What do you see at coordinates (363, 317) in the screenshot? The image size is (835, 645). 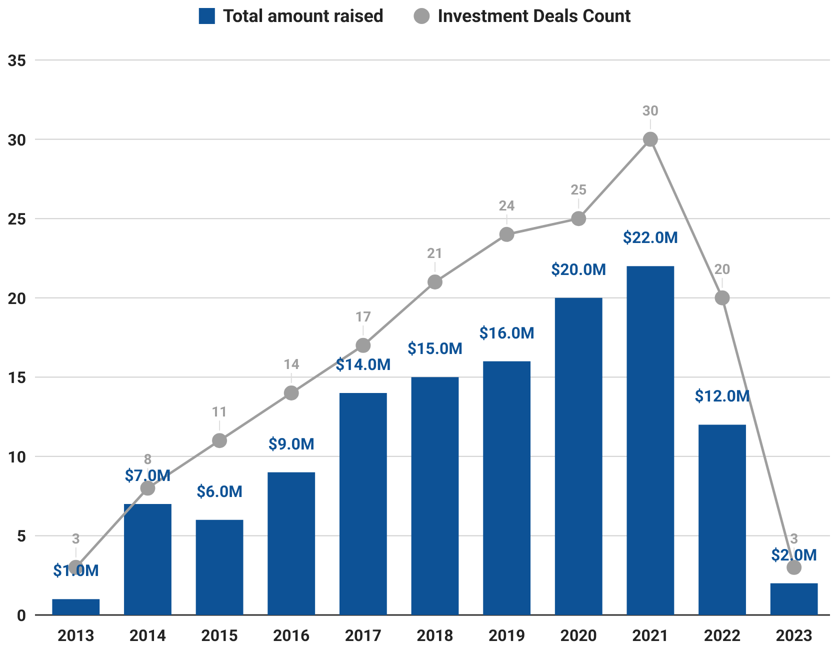 I see `data-label: 17` at bounding box center [363, 317].